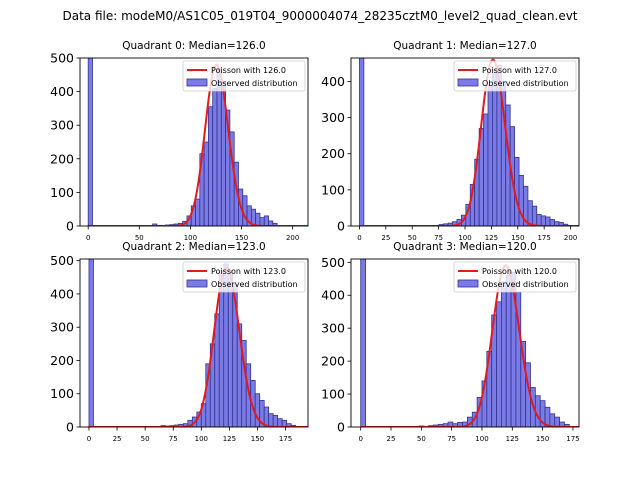  I want to click on subplot-title: Quadrant 2: Median=123.0, so click(193, 247).